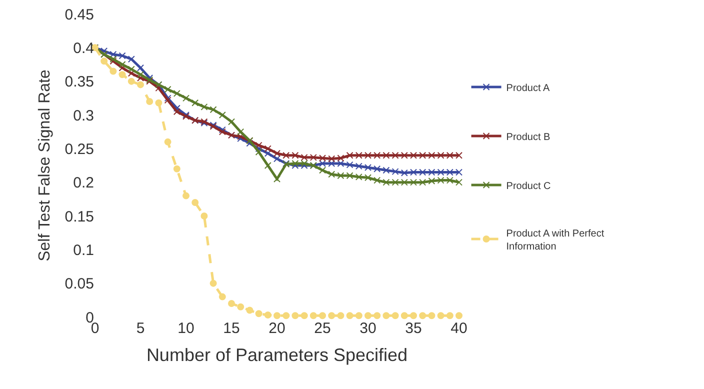 The width and height of the screenshot is (704, 389). What do you see at coordinates (528, 88) in the screenshot?
I see `legend-label: Product A` at bounding box center [528, 88].